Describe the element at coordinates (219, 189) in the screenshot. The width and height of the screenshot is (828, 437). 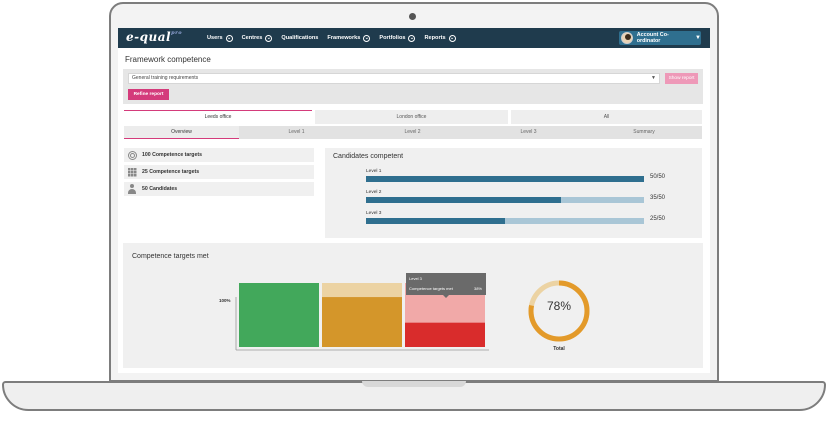
I see `stat-candidates: 50 Candidates` at that location.